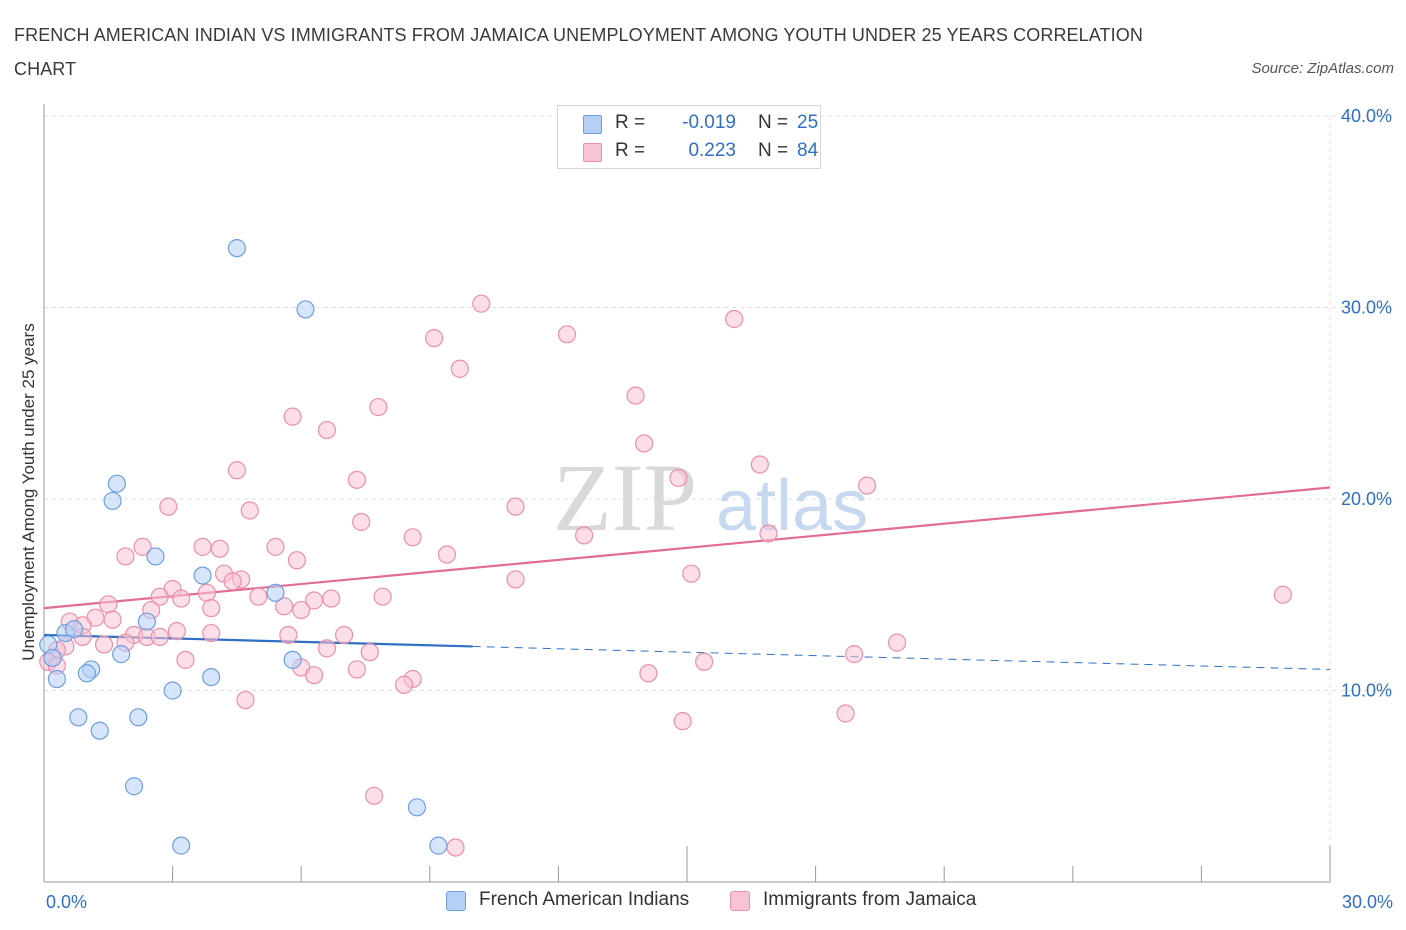 The image size is (1406, 930). I want to click on legend-swatch-pink, so click(592, 152).